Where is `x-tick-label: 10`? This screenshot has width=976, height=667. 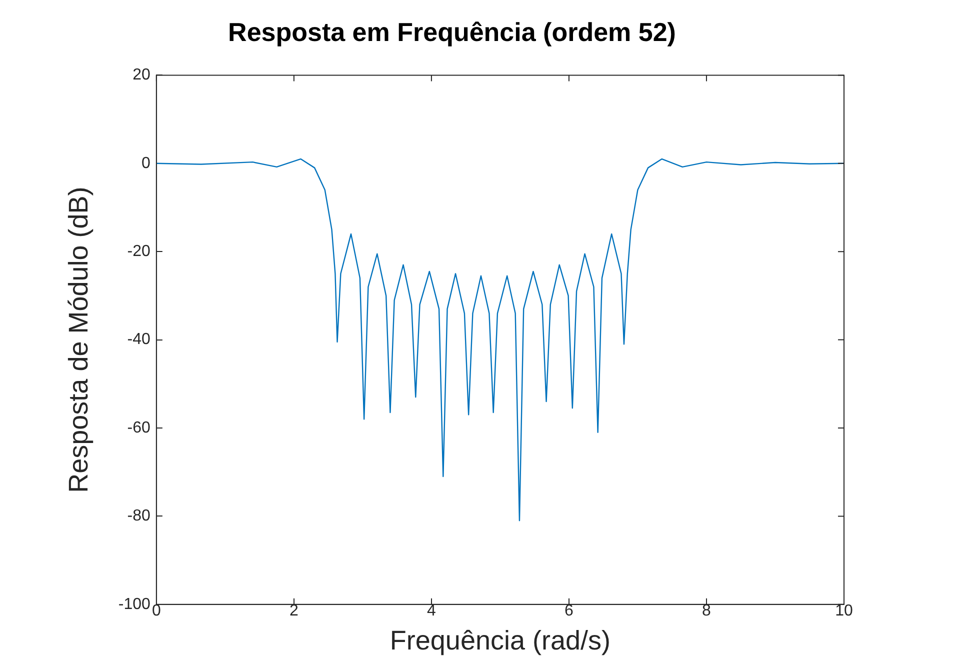
x-tick-label: 10 is located at coordinates (844, 611).